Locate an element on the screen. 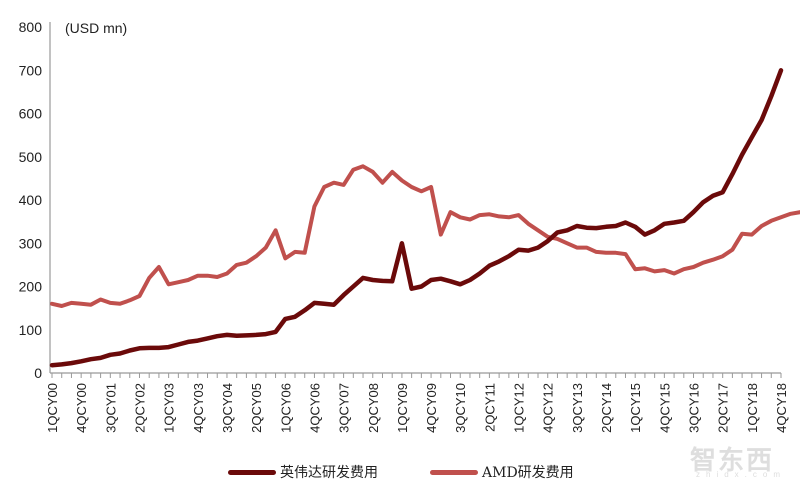 This screenshot has height=491, width=800. y-tick-label: 800 is located at coordinates (31, 27).